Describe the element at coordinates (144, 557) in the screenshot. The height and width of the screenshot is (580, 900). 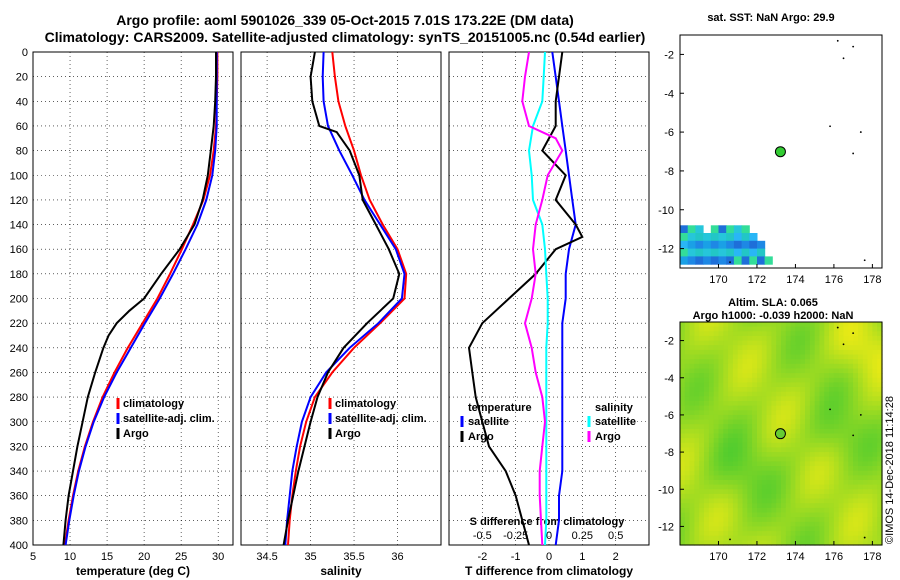
I see `x-tick-label: 20` at that location.